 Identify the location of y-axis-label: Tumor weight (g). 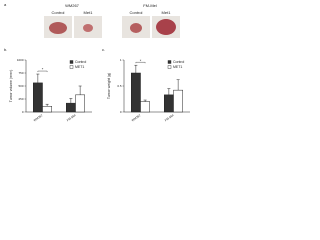
(109, 86).